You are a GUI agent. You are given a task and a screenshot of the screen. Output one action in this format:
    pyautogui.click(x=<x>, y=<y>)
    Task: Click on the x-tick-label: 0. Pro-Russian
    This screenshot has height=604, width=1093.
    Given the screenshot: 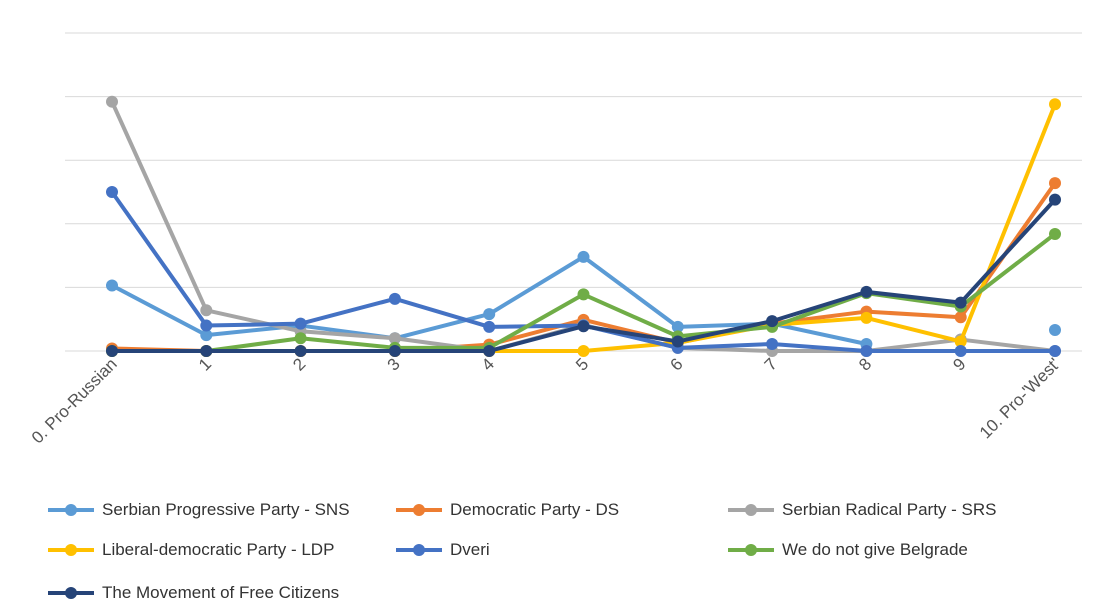 What is the action you would take?
    pyautogui.click(x=74, y=400)
    